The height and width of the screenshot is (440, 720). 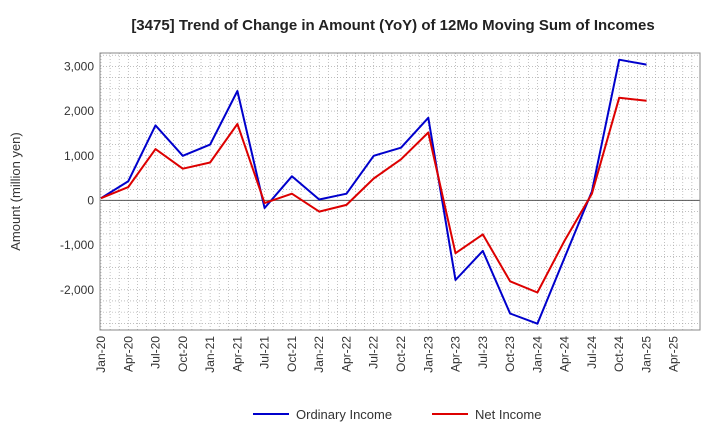 What do you see at coordinates (565, 354) in the screenshot?
I see `x-tick-label: Apr-24` at bounding box center [565, 354].